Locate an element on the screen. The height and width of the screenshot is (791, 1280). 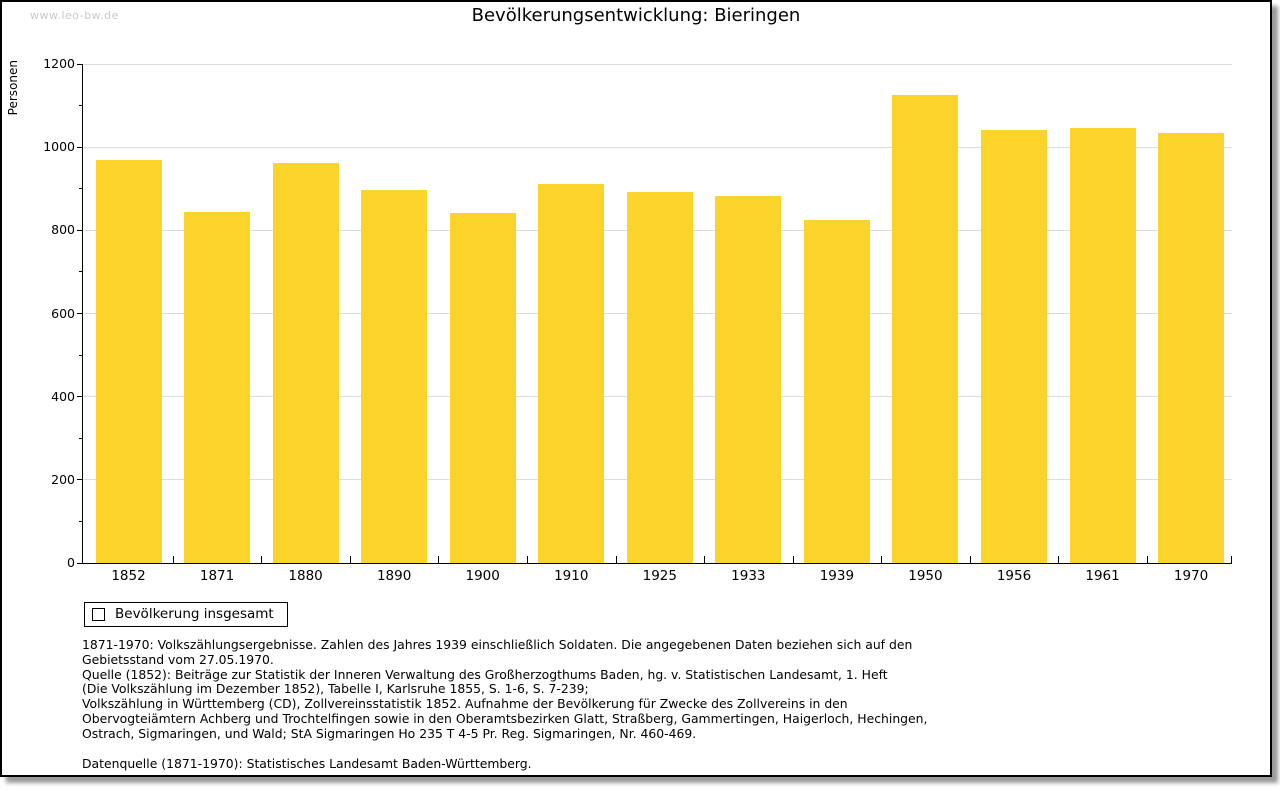
x-tick-label: 1890 is located at coordinates (394, 576).